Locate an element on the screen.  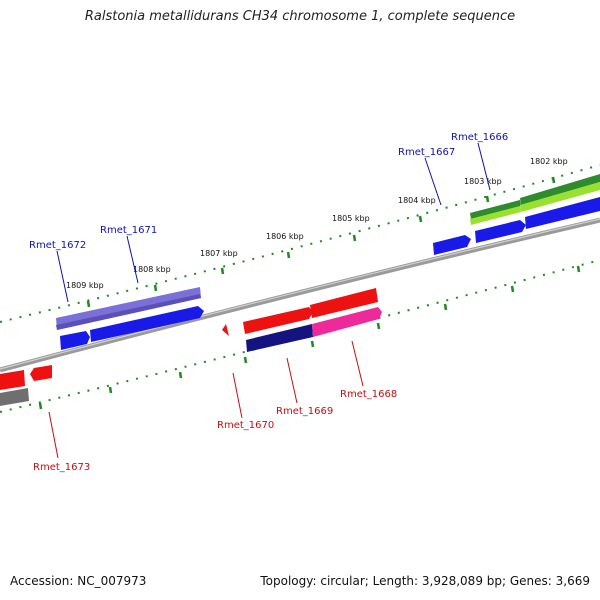
hit-bar-shade is located at coordinates (128, 312).